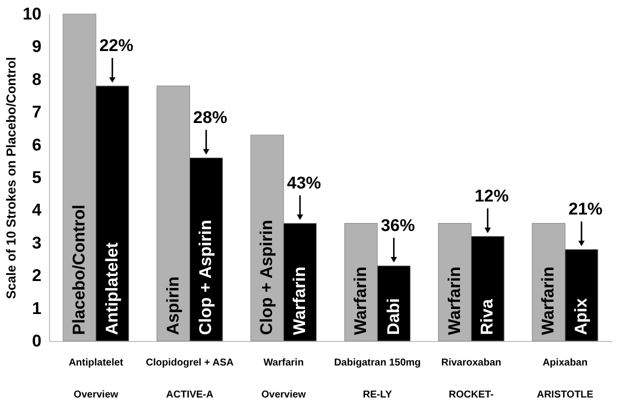  I want to click on data-label: Dabi, so click(393, 316).